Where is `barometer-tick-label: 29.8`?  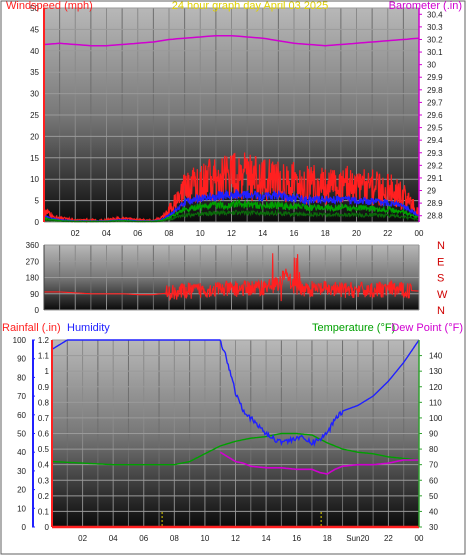 barometer-tick-label: 29.8 is located at coordinates (435, 90).